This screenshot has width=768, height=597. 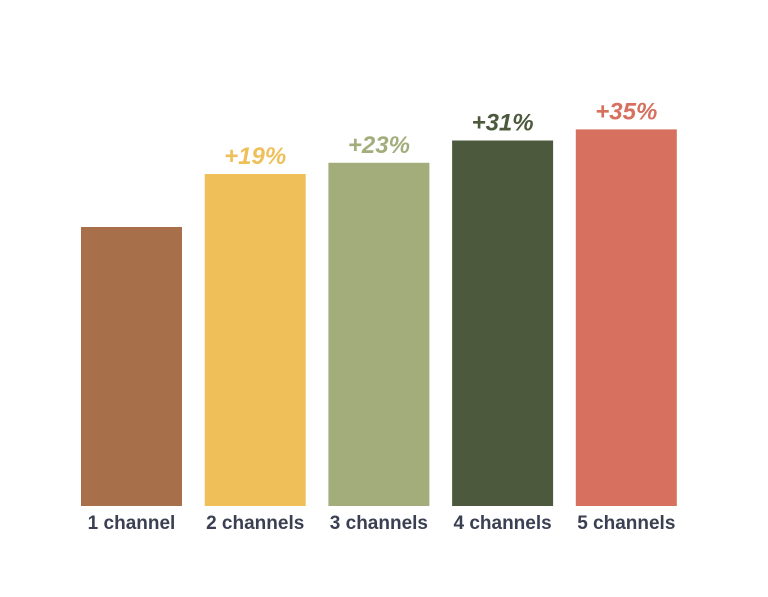 I want to click on bar-5-data-label: +35%, so click(x=626, y=111).